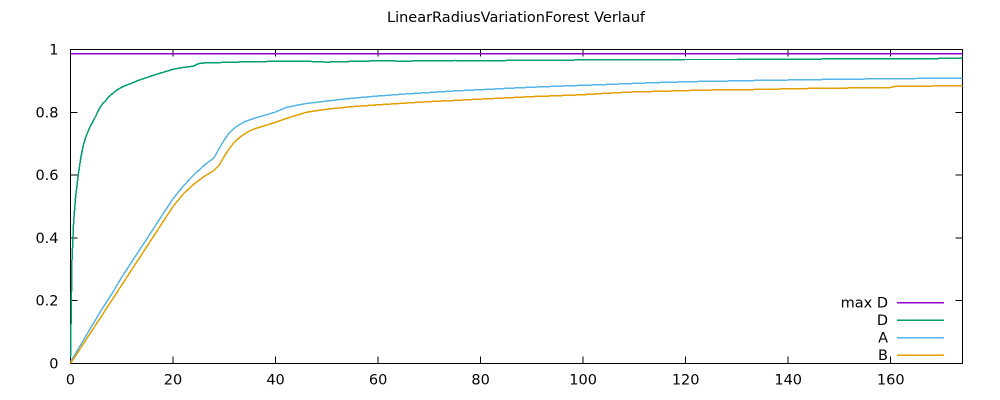 The height and width of the screenshot is (400, 1000). Describe the element at coordinates (378, 381) in the screenshot. I see `x-tick-label: 60` at that location.